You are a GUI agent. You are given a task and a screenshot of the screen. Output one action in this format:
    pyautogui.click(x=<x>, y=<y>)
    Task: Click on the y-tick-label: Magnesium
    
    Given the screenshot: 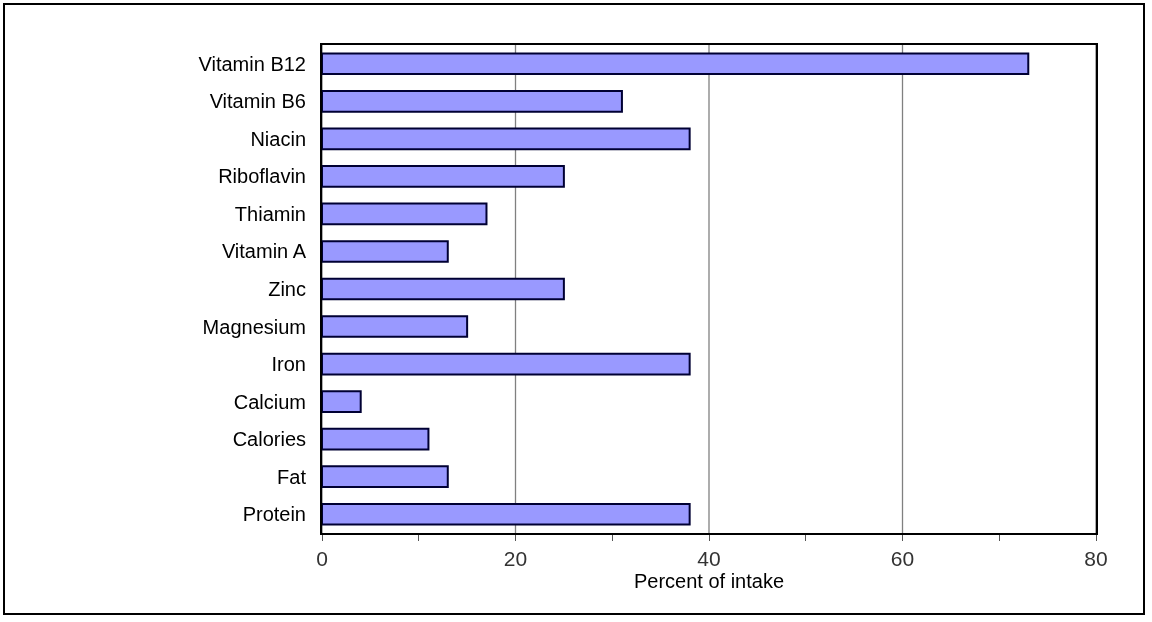 What is the action you would take?
    pyautogui.click(x=254, y=326)
    